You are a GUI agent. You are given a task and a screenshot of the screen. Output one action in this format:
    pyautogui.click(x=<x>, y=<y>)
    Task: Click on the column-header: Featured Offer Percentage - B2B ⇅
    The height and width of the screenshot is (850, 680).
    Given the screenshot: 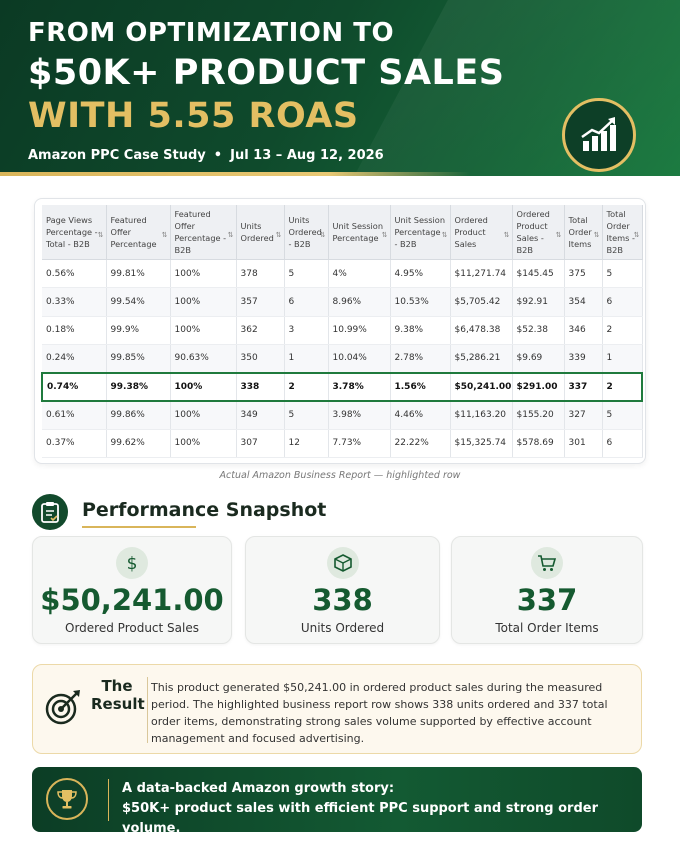 What is the action you would take?
    pyautogui.click(x=203, y=232)
    